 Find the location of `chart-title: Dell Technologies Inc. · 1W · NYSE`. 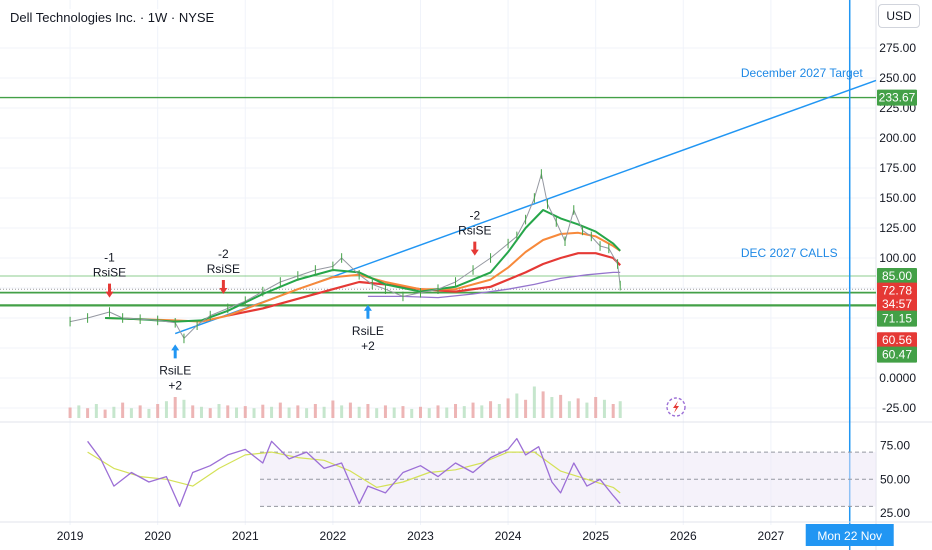

chart-title: Dell Technologies Inc. · 1W · NYSE is located at coordinates (112, 17).